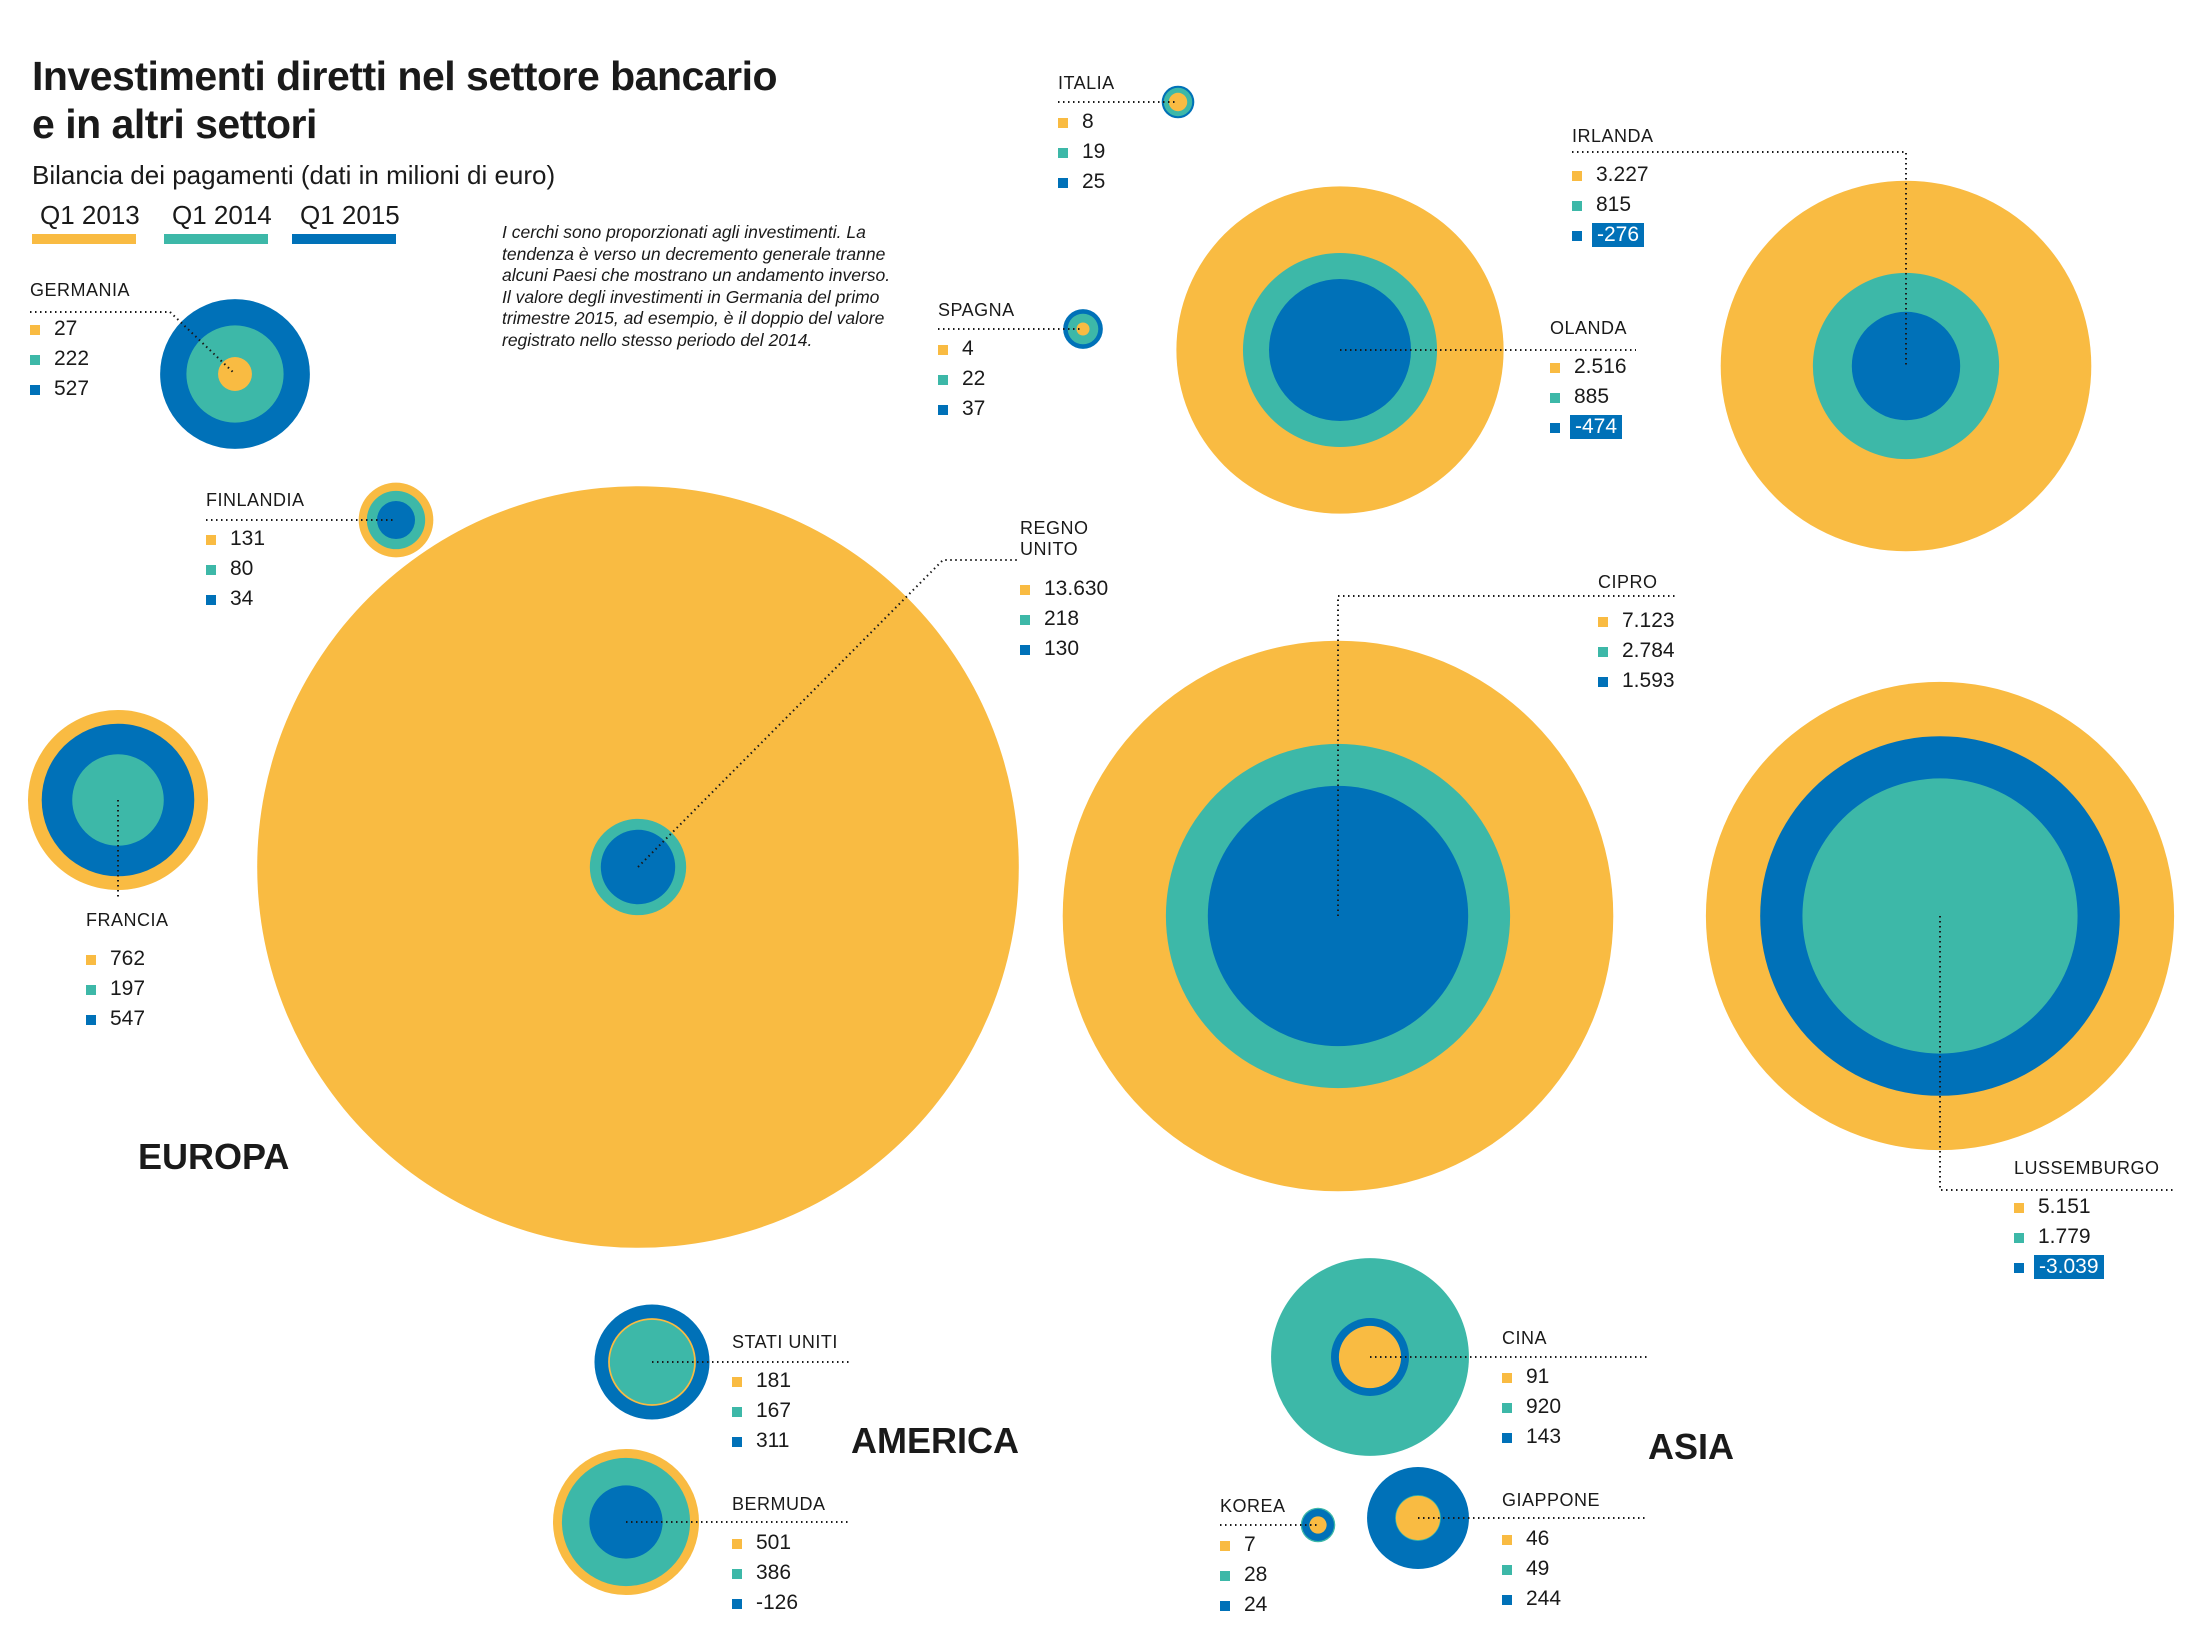 The image size is (2205, 1642). I want to click on country-label-finlandia: FINLANDIA, so click(255, 500).